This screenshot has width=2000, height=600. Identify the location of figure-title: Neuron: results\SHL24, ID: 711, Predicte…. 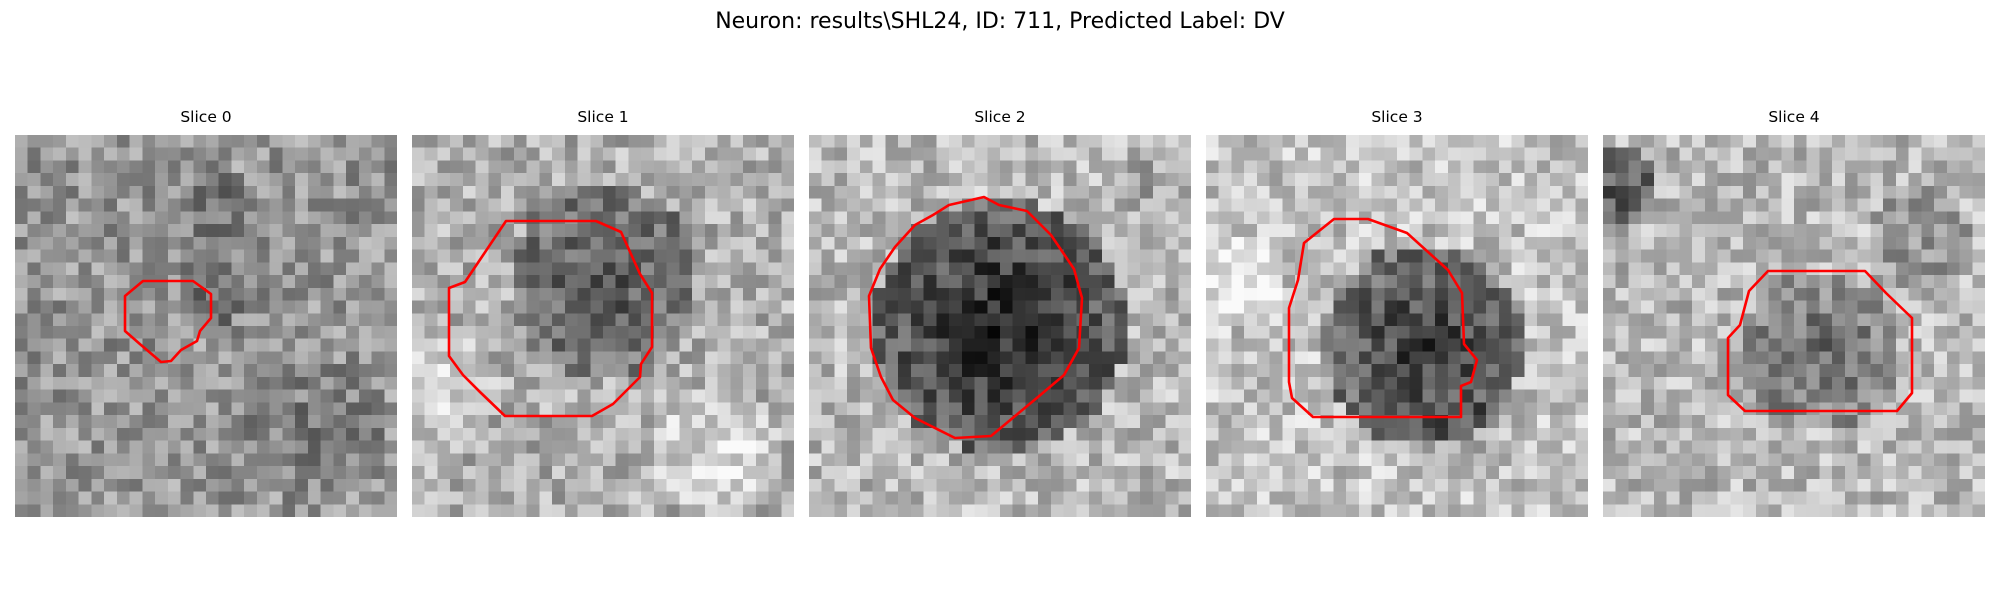
(1000, 21).